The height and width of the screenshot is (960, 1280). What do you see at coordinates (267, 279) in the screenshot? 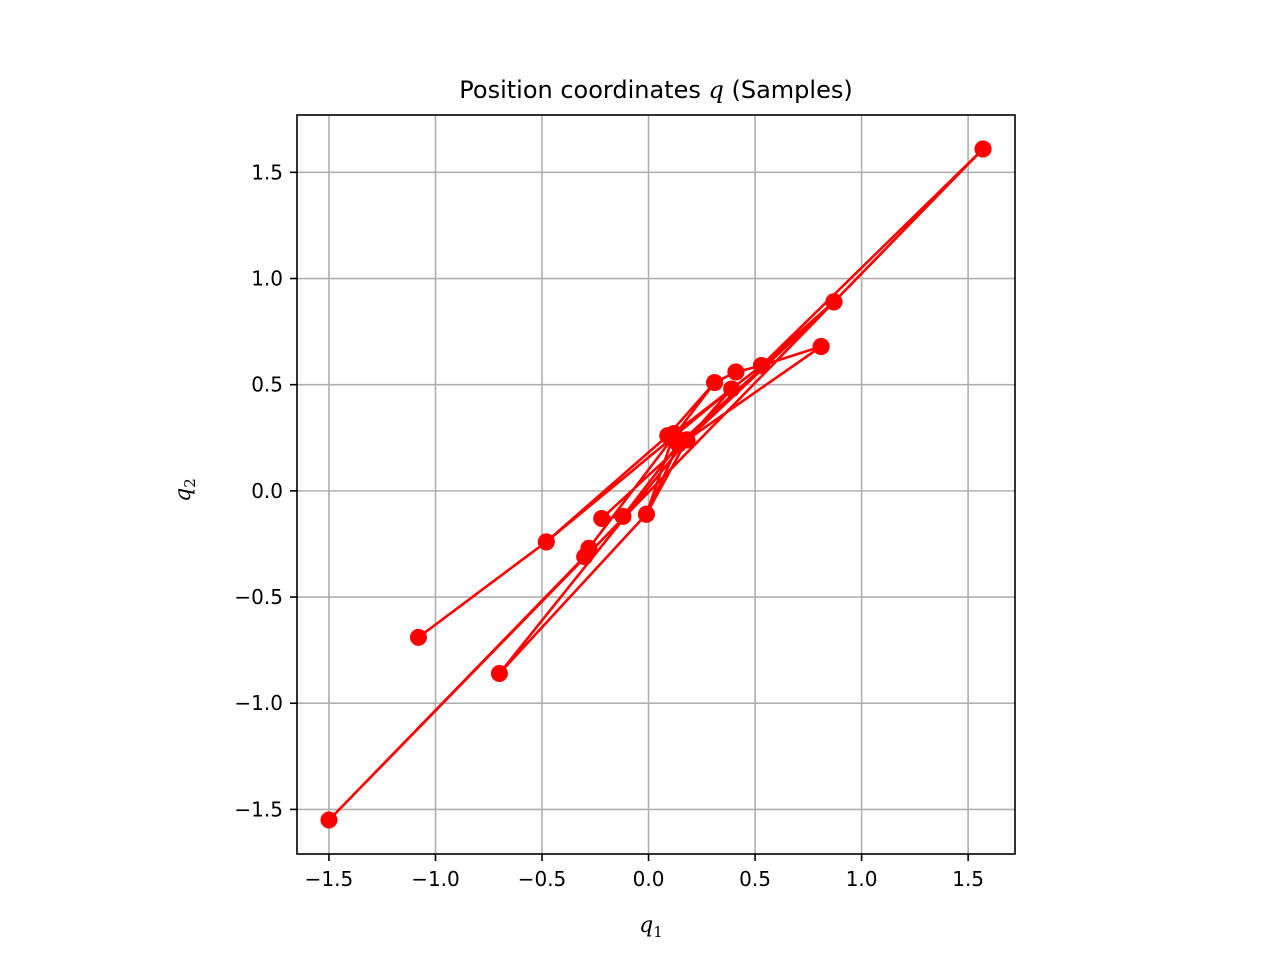
I see `y-tick-label: 1.0` at bounding box center [267, 279].